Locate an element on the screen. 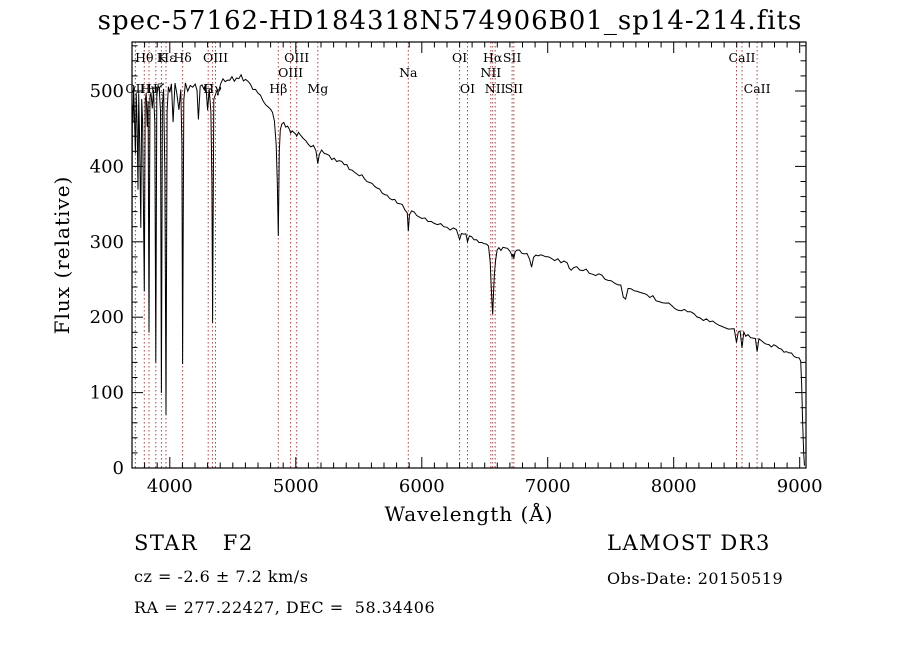  spectral-line-label: Hβ is located at coordinates (278, 88).